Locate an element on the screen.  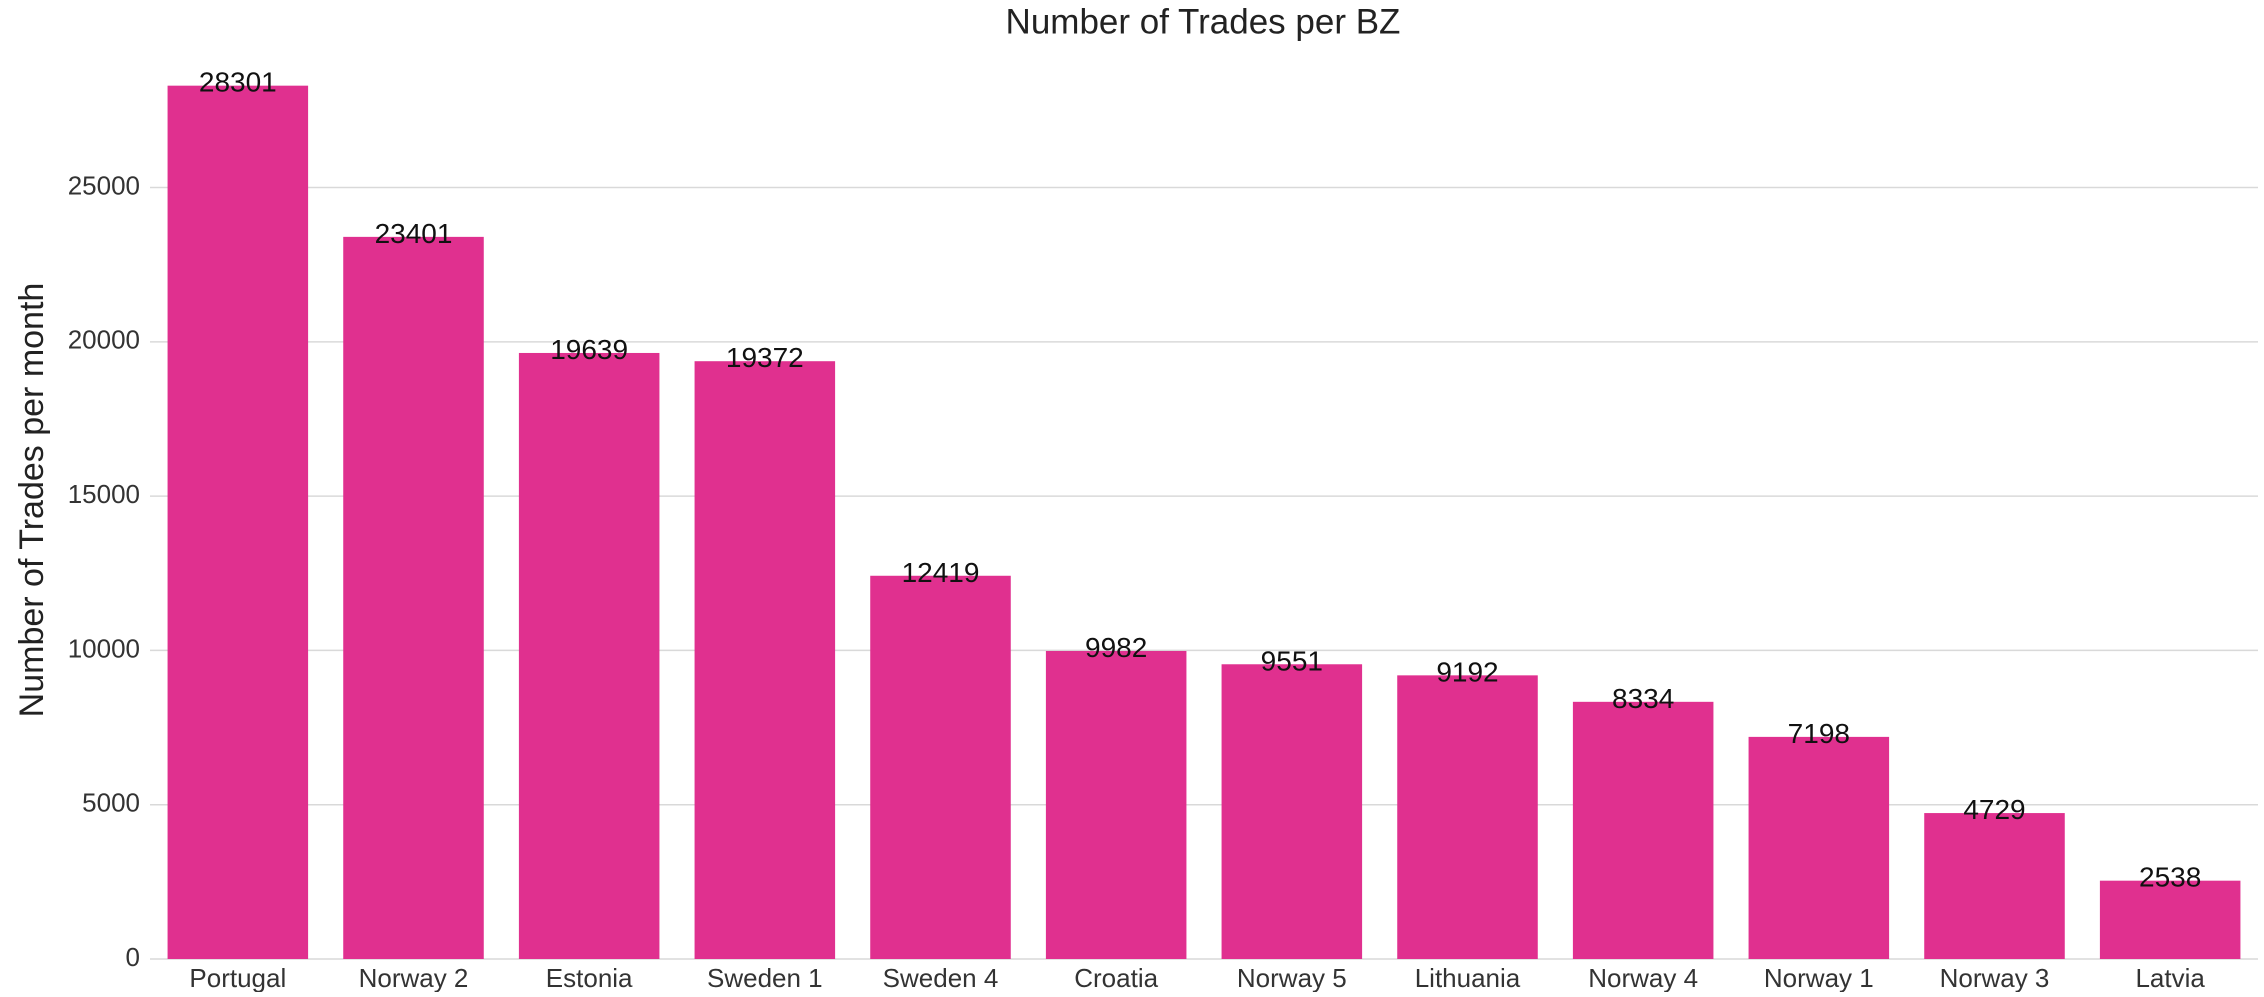
x-tick-label: Estonia is located at coordinates (589, 977).